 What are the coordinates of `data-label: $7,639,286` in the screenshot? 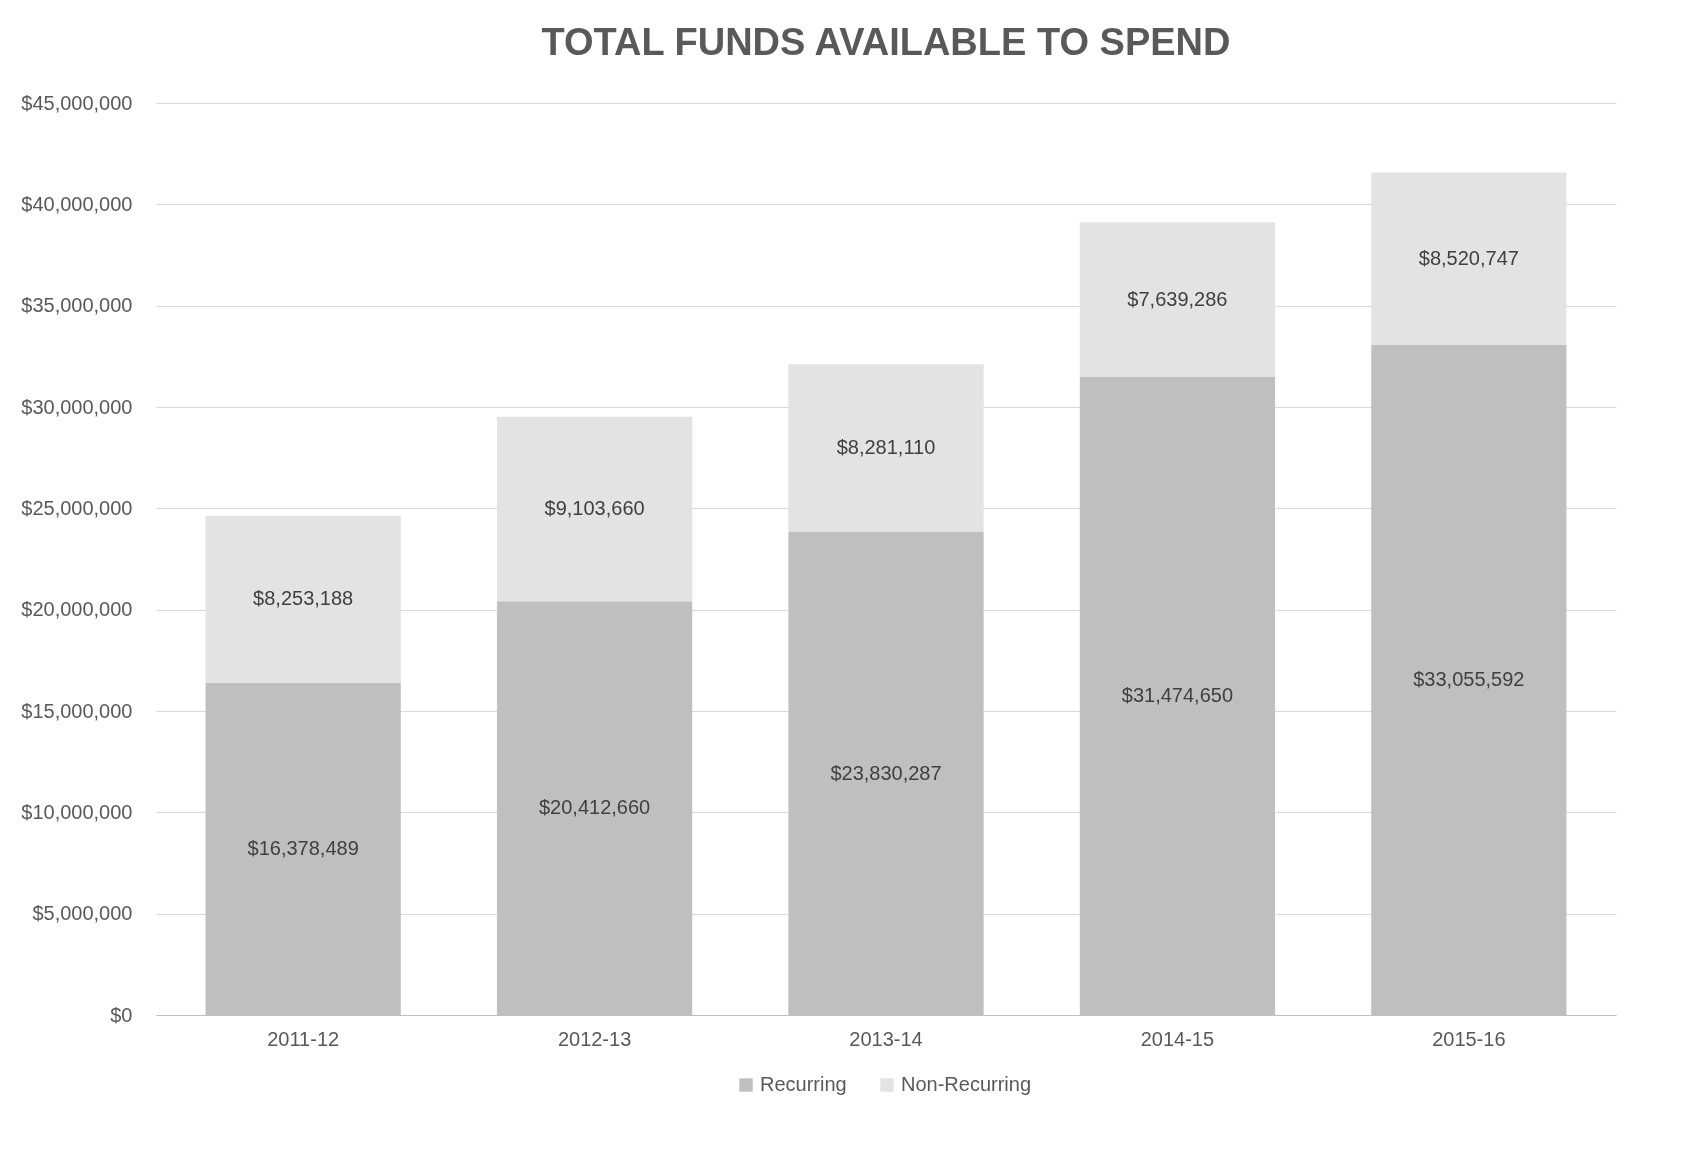 It's located at (1177, 298).